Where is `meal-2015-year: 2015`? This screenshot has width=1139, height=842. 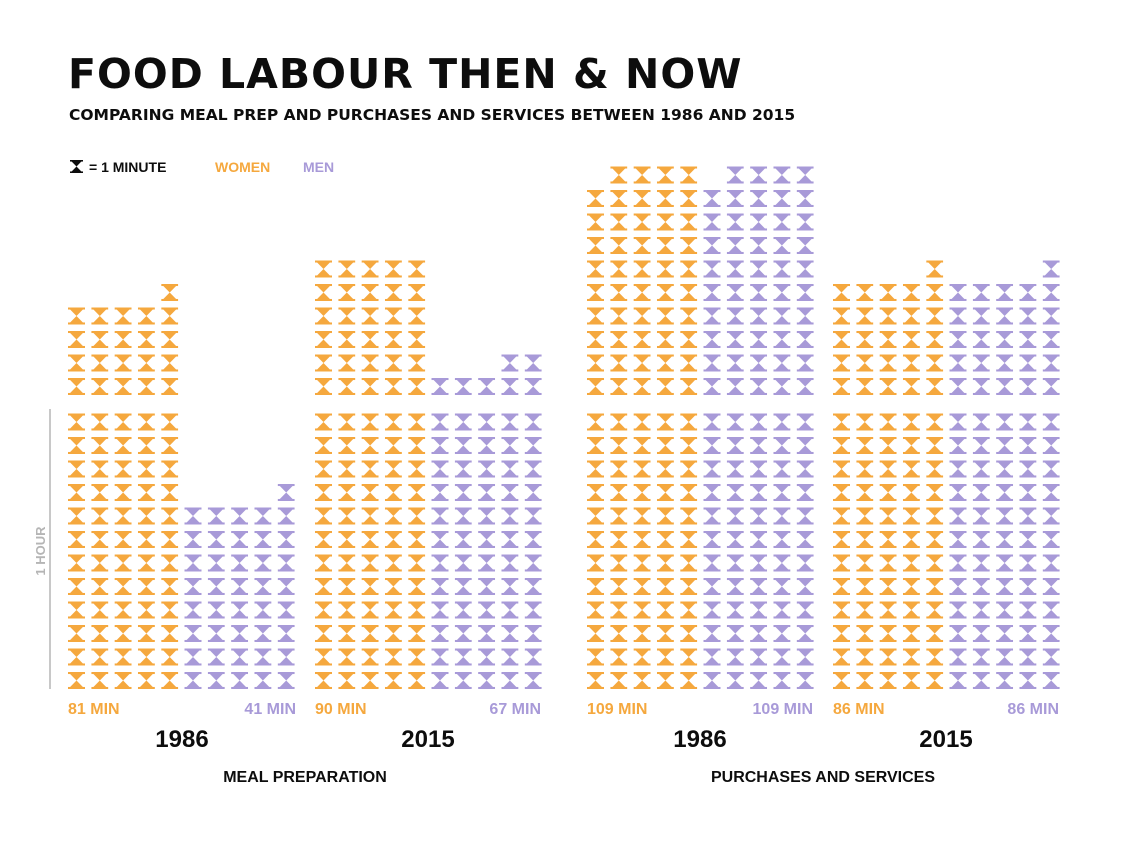
meal-2015-year: 2015 is located at coordinates (427, 739).